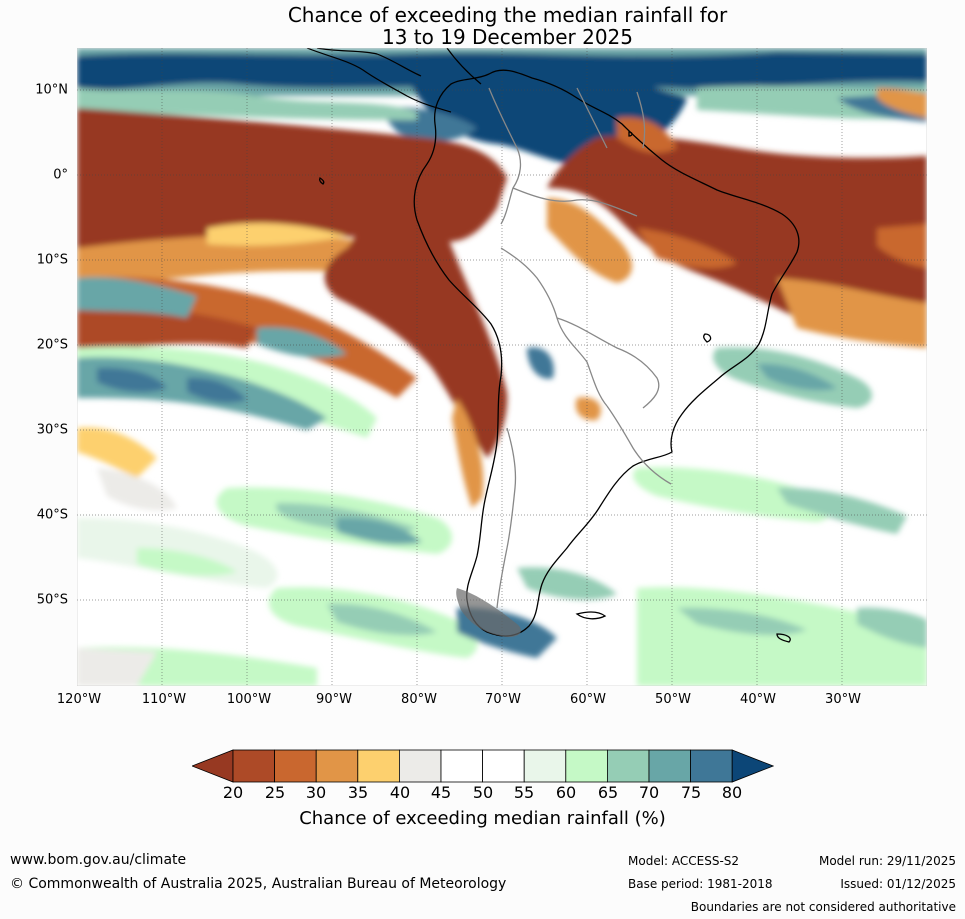  What do you see at coordinates (524, 792) in the screenshot?
I see `colorbar-tick: 55` at bounding box center [524, 792].